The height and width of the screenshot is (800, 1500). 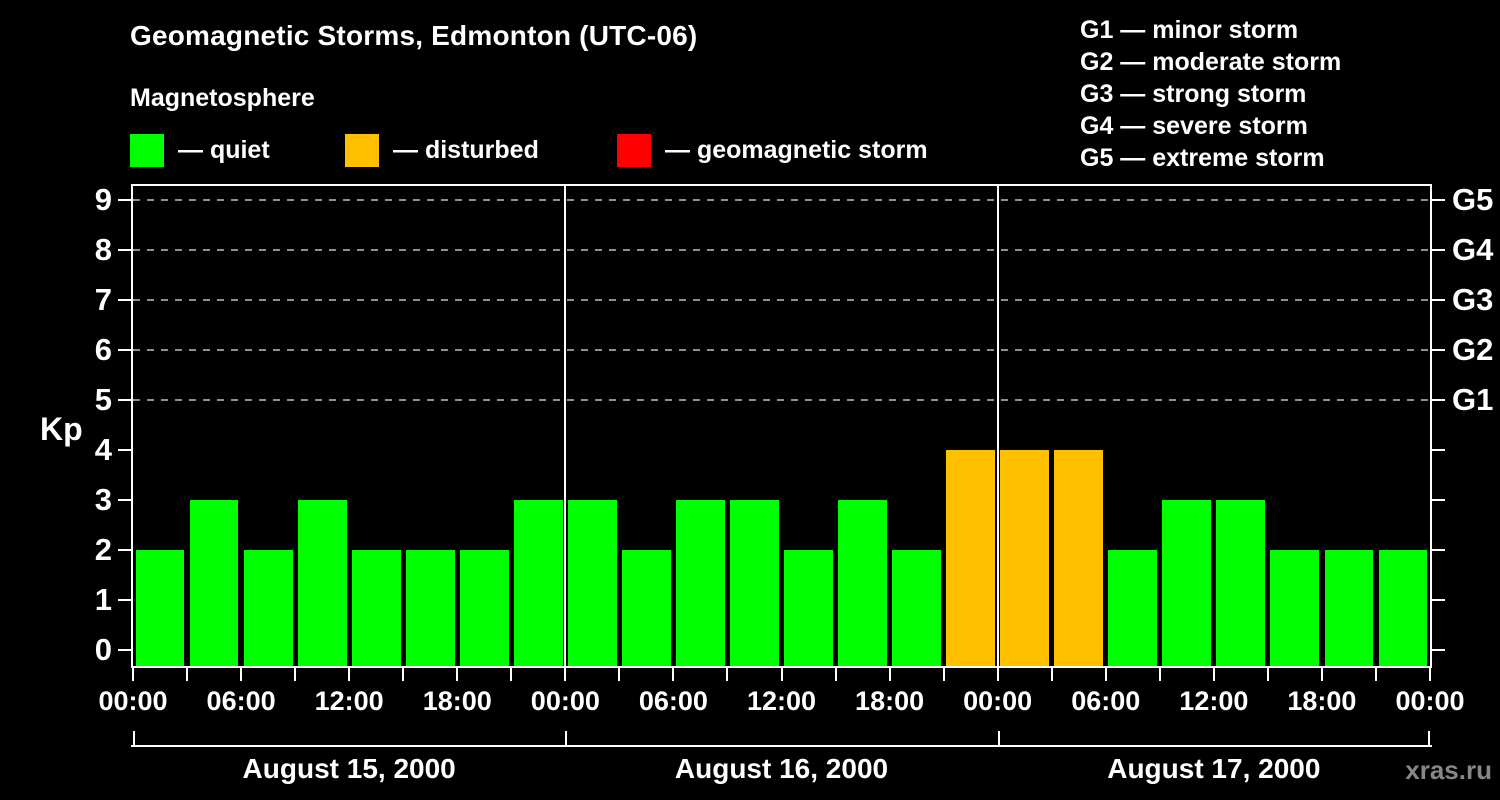 I want to click on x-tick-label-10: 12:00, so click(x=1214, y=701).